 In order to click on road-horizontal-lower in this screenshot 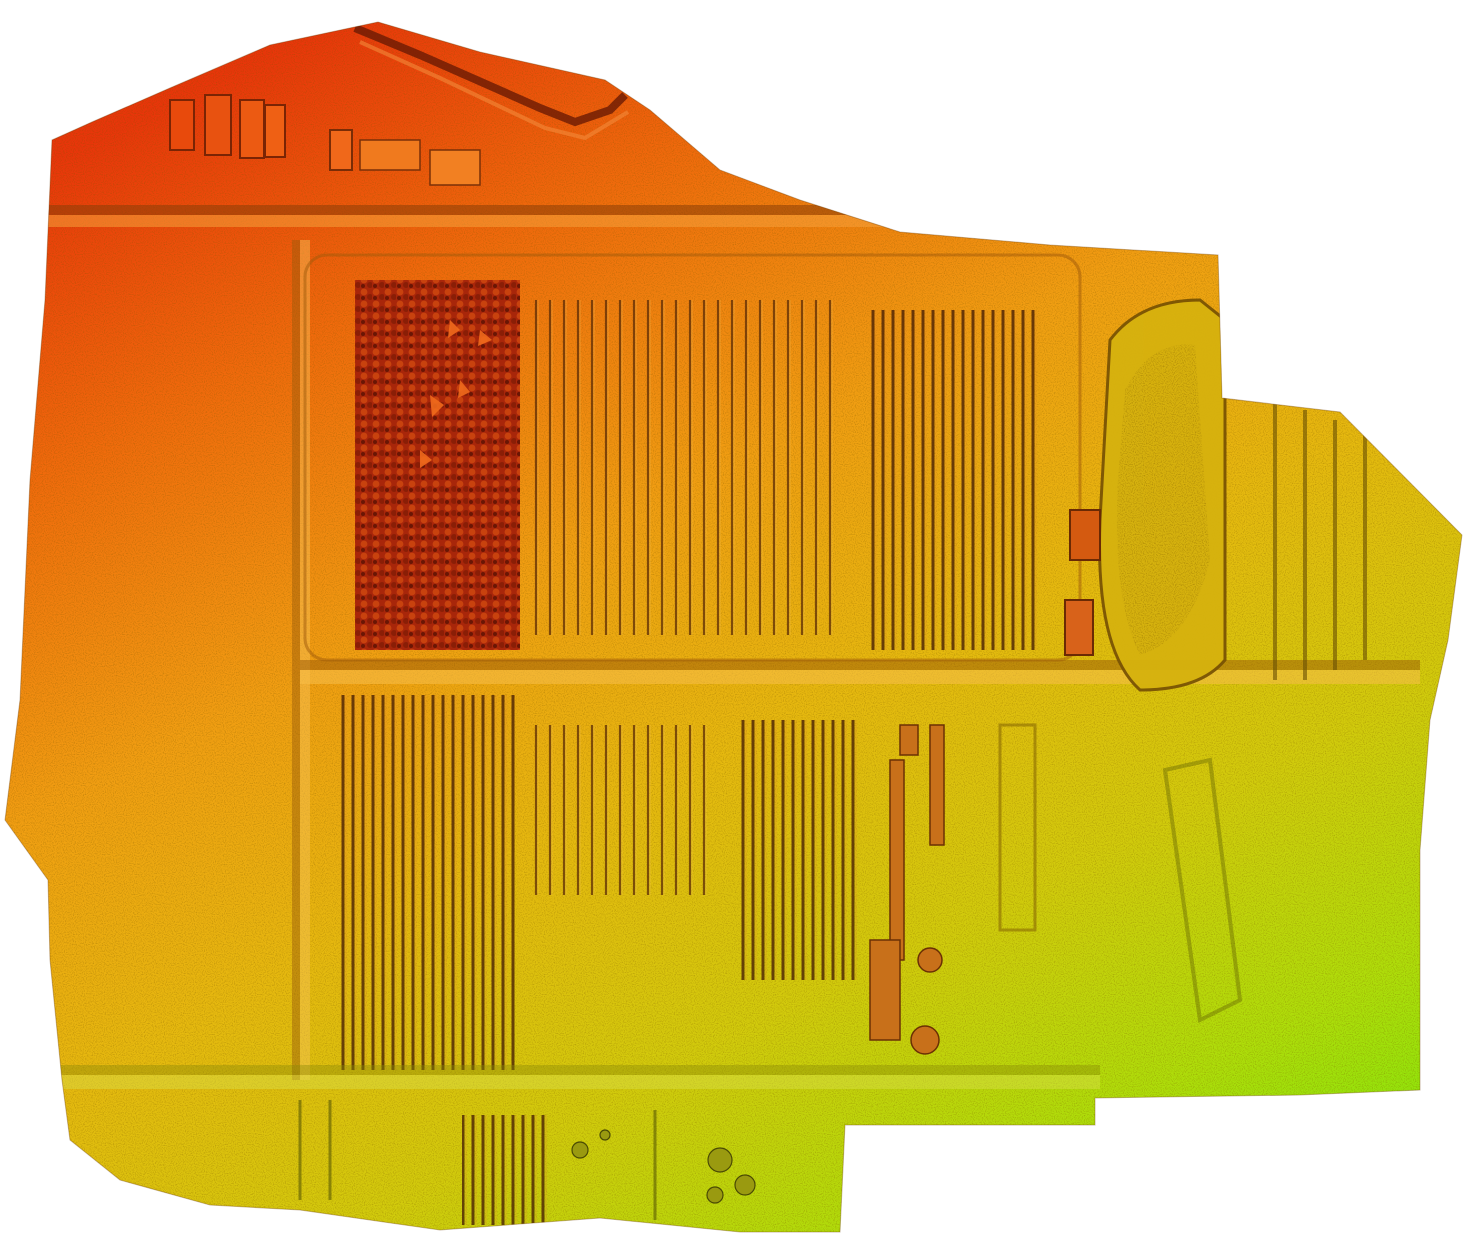, I will do `click(580, 1077)`.